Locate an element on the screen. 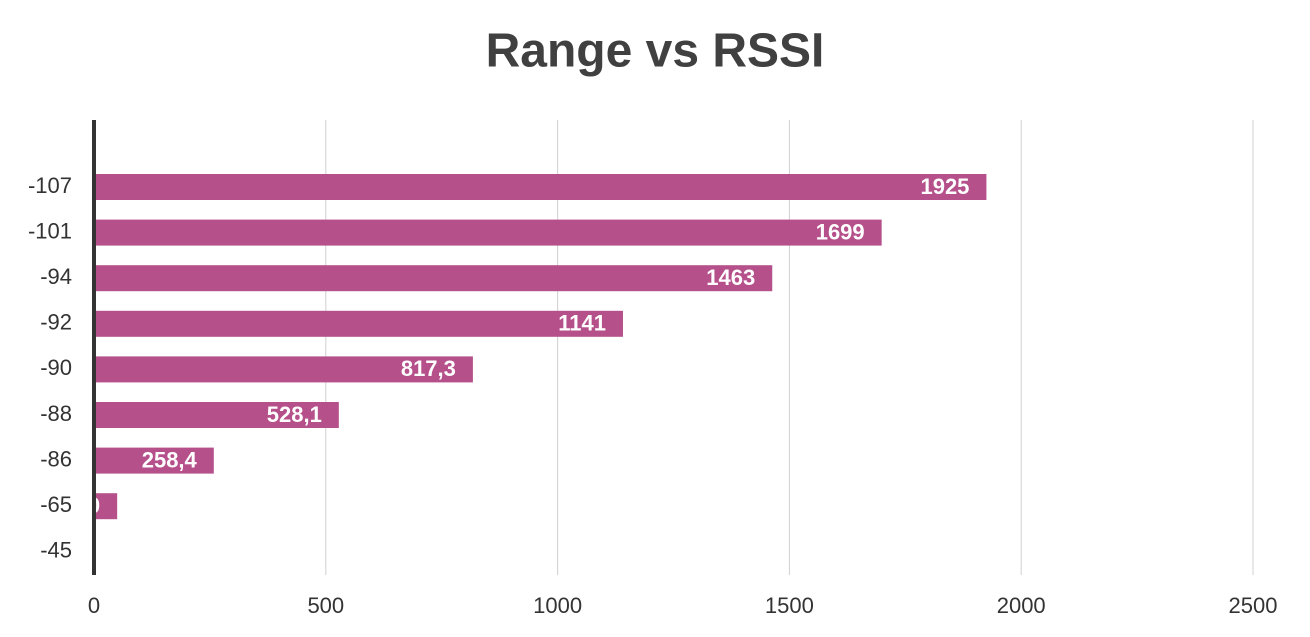  y-tick-label: -101 is located at coordinates (50, 230).